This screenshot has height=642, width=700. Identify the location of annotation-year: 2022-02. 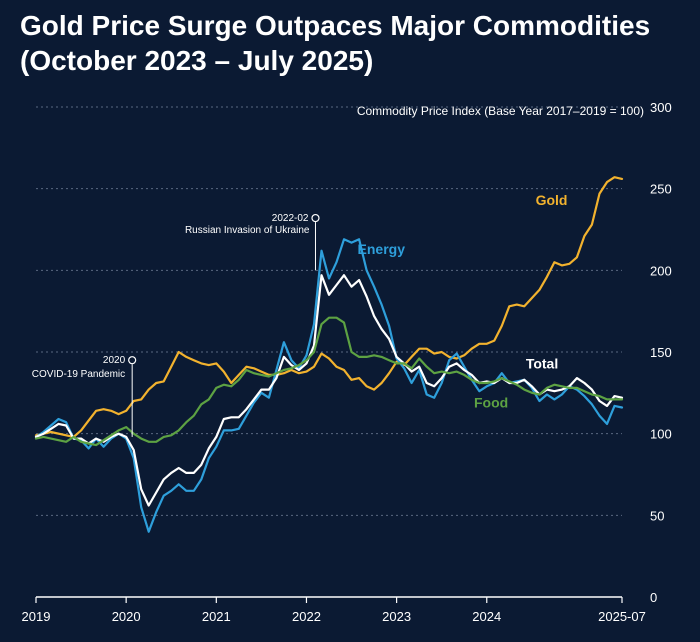
(290, 218).